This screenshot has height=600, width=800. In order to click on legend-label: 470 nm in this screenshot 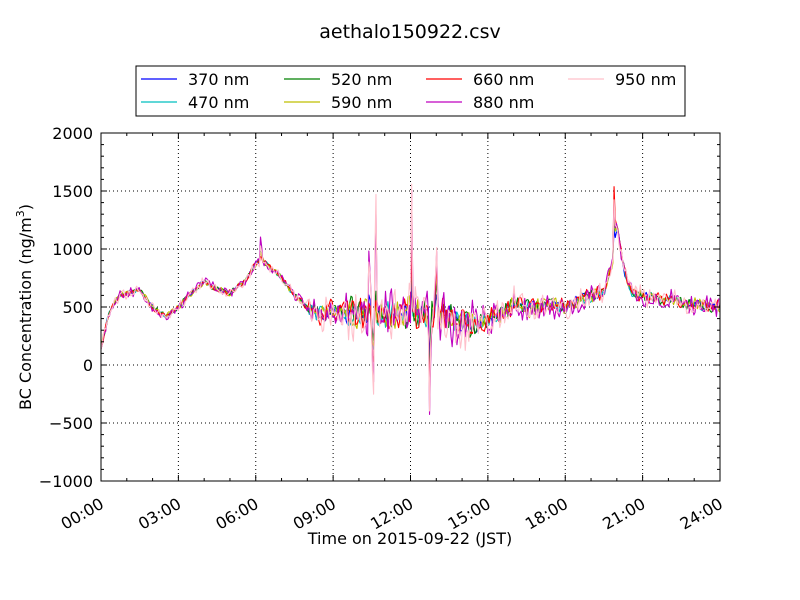, I will do `click(218, 102)`.